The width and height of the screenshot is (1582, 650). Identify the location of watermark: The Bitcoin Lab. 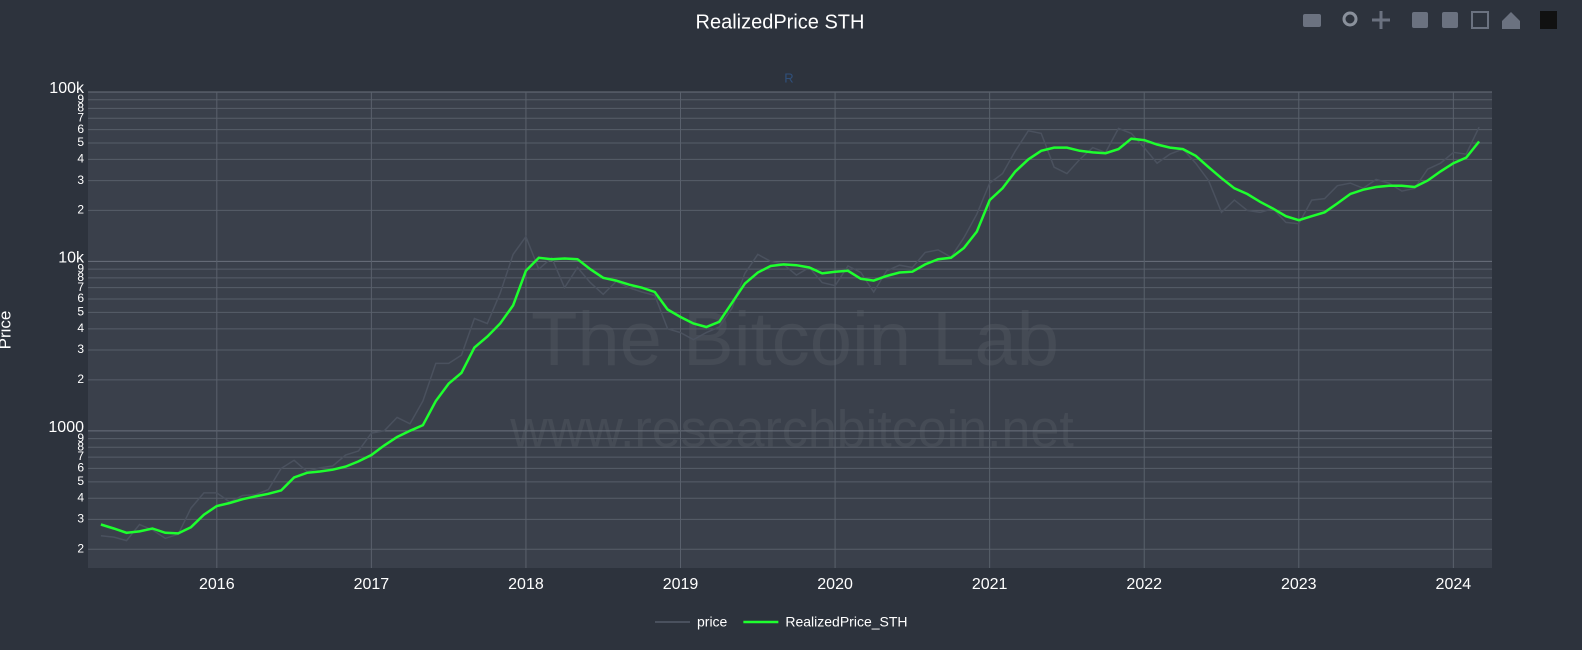
(795, 339).